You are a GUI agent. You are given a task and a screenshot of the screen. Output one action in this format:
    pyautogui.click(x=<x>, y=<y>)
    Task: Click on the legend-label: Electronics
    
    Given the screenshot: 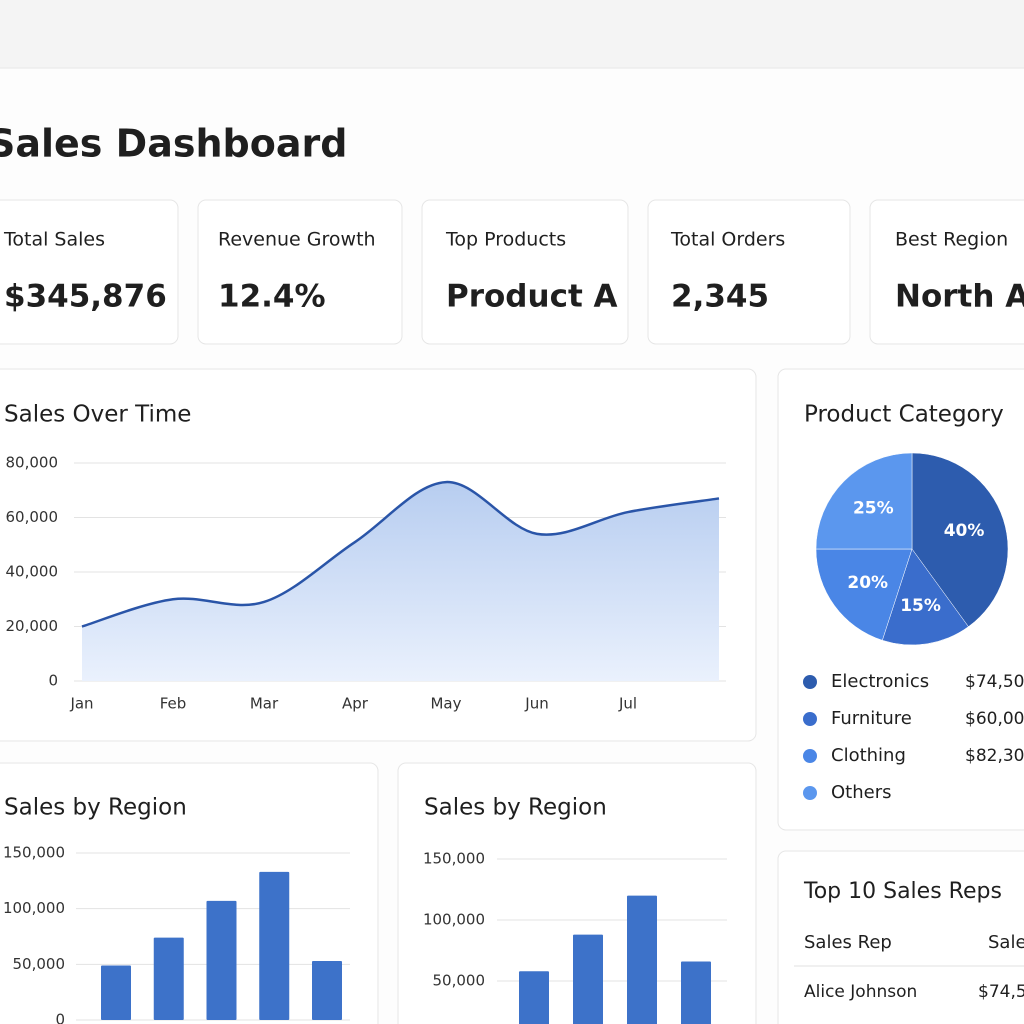 What is the action you would take?
    pyautogui.click(x=880, y=681)
    